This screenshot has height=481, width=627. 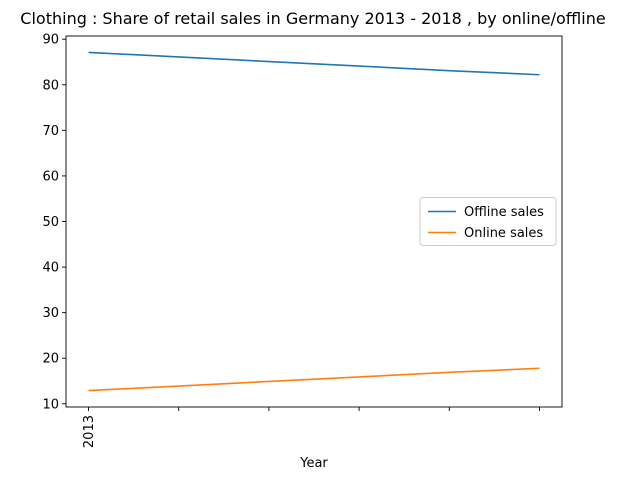 What do you see at coordinates (503, 233) in the screenshot?
I see `legend-label: Online sales` at bounding box center [503, 233].